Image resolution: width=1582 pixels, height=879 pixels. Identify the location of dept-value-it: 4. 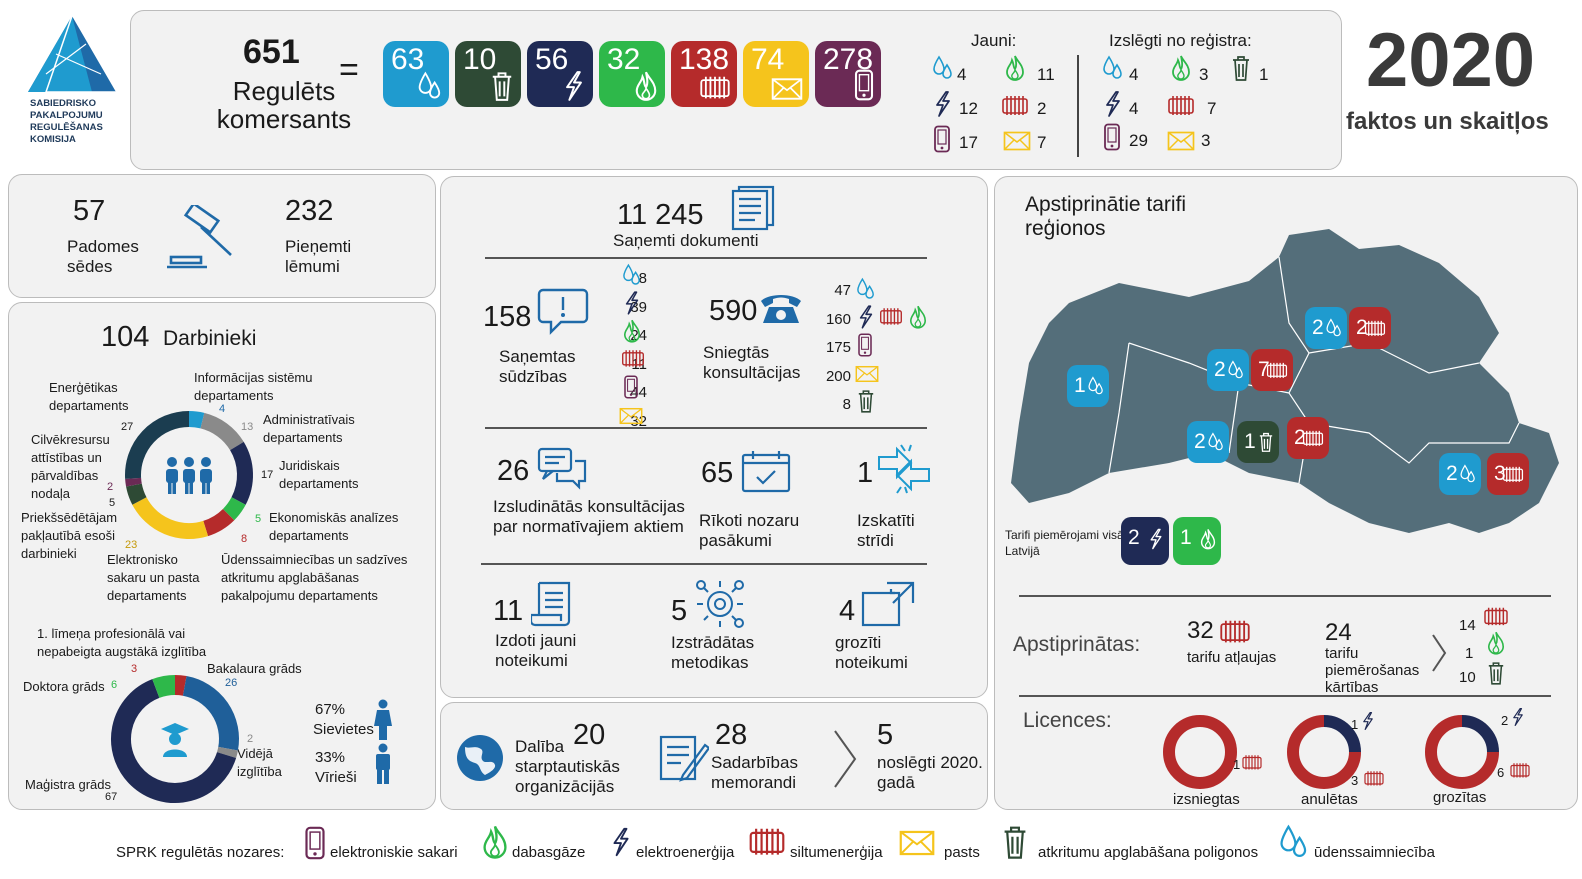
(222, 409).